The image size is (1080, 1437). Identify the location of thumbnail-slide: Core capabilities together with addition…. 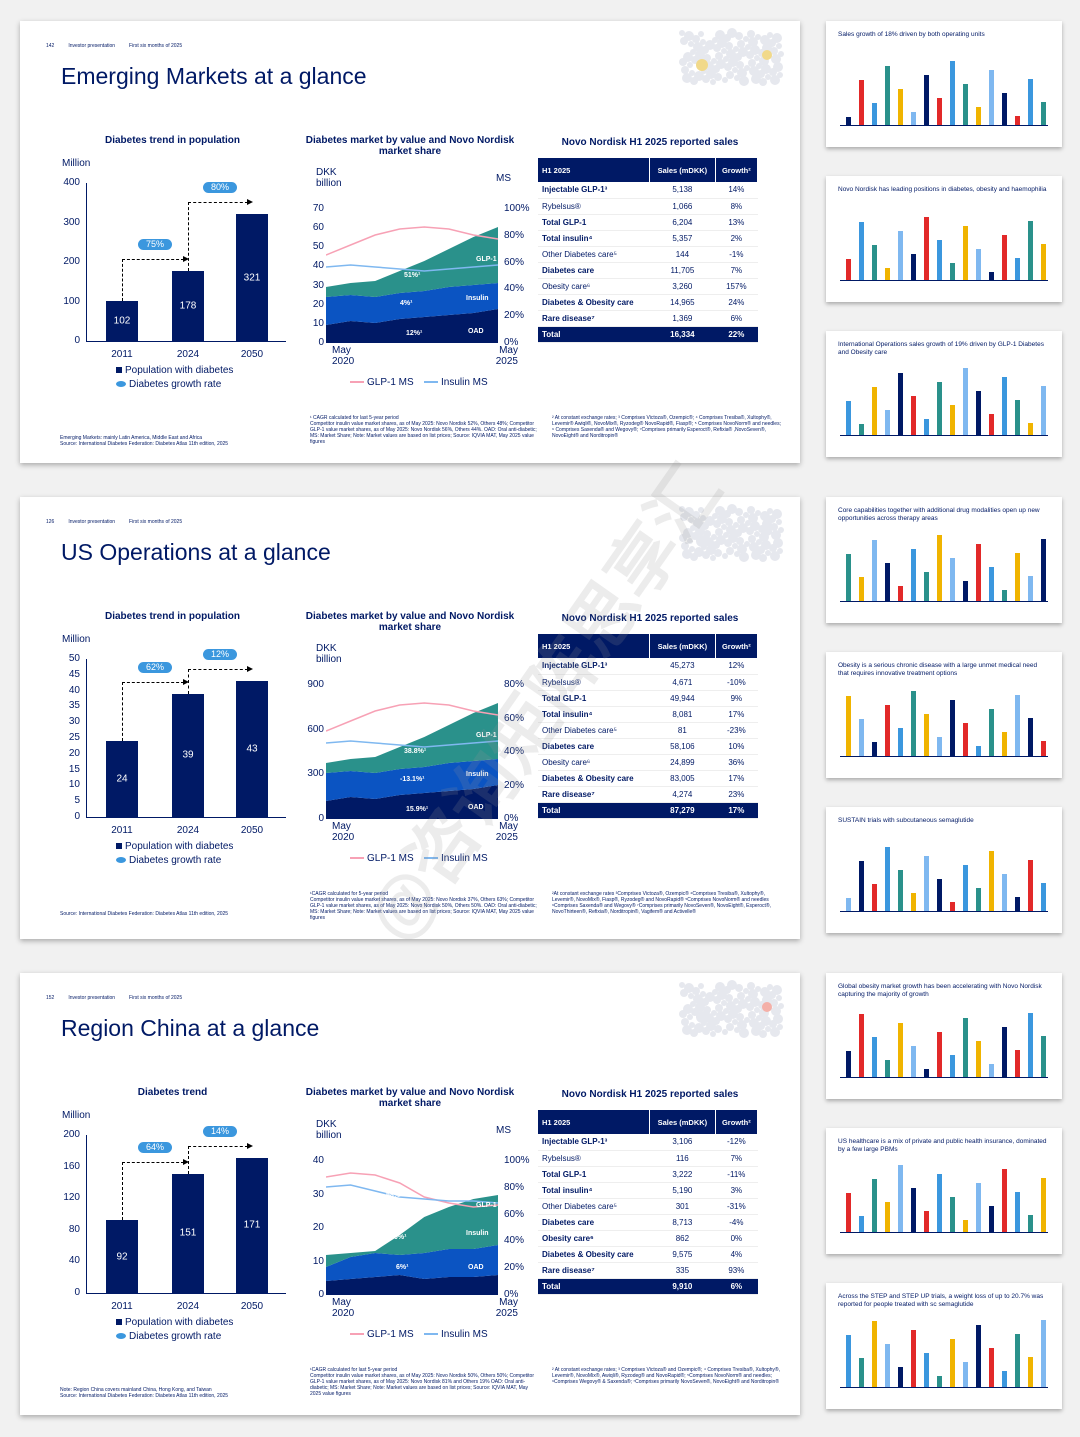
(944, 560).